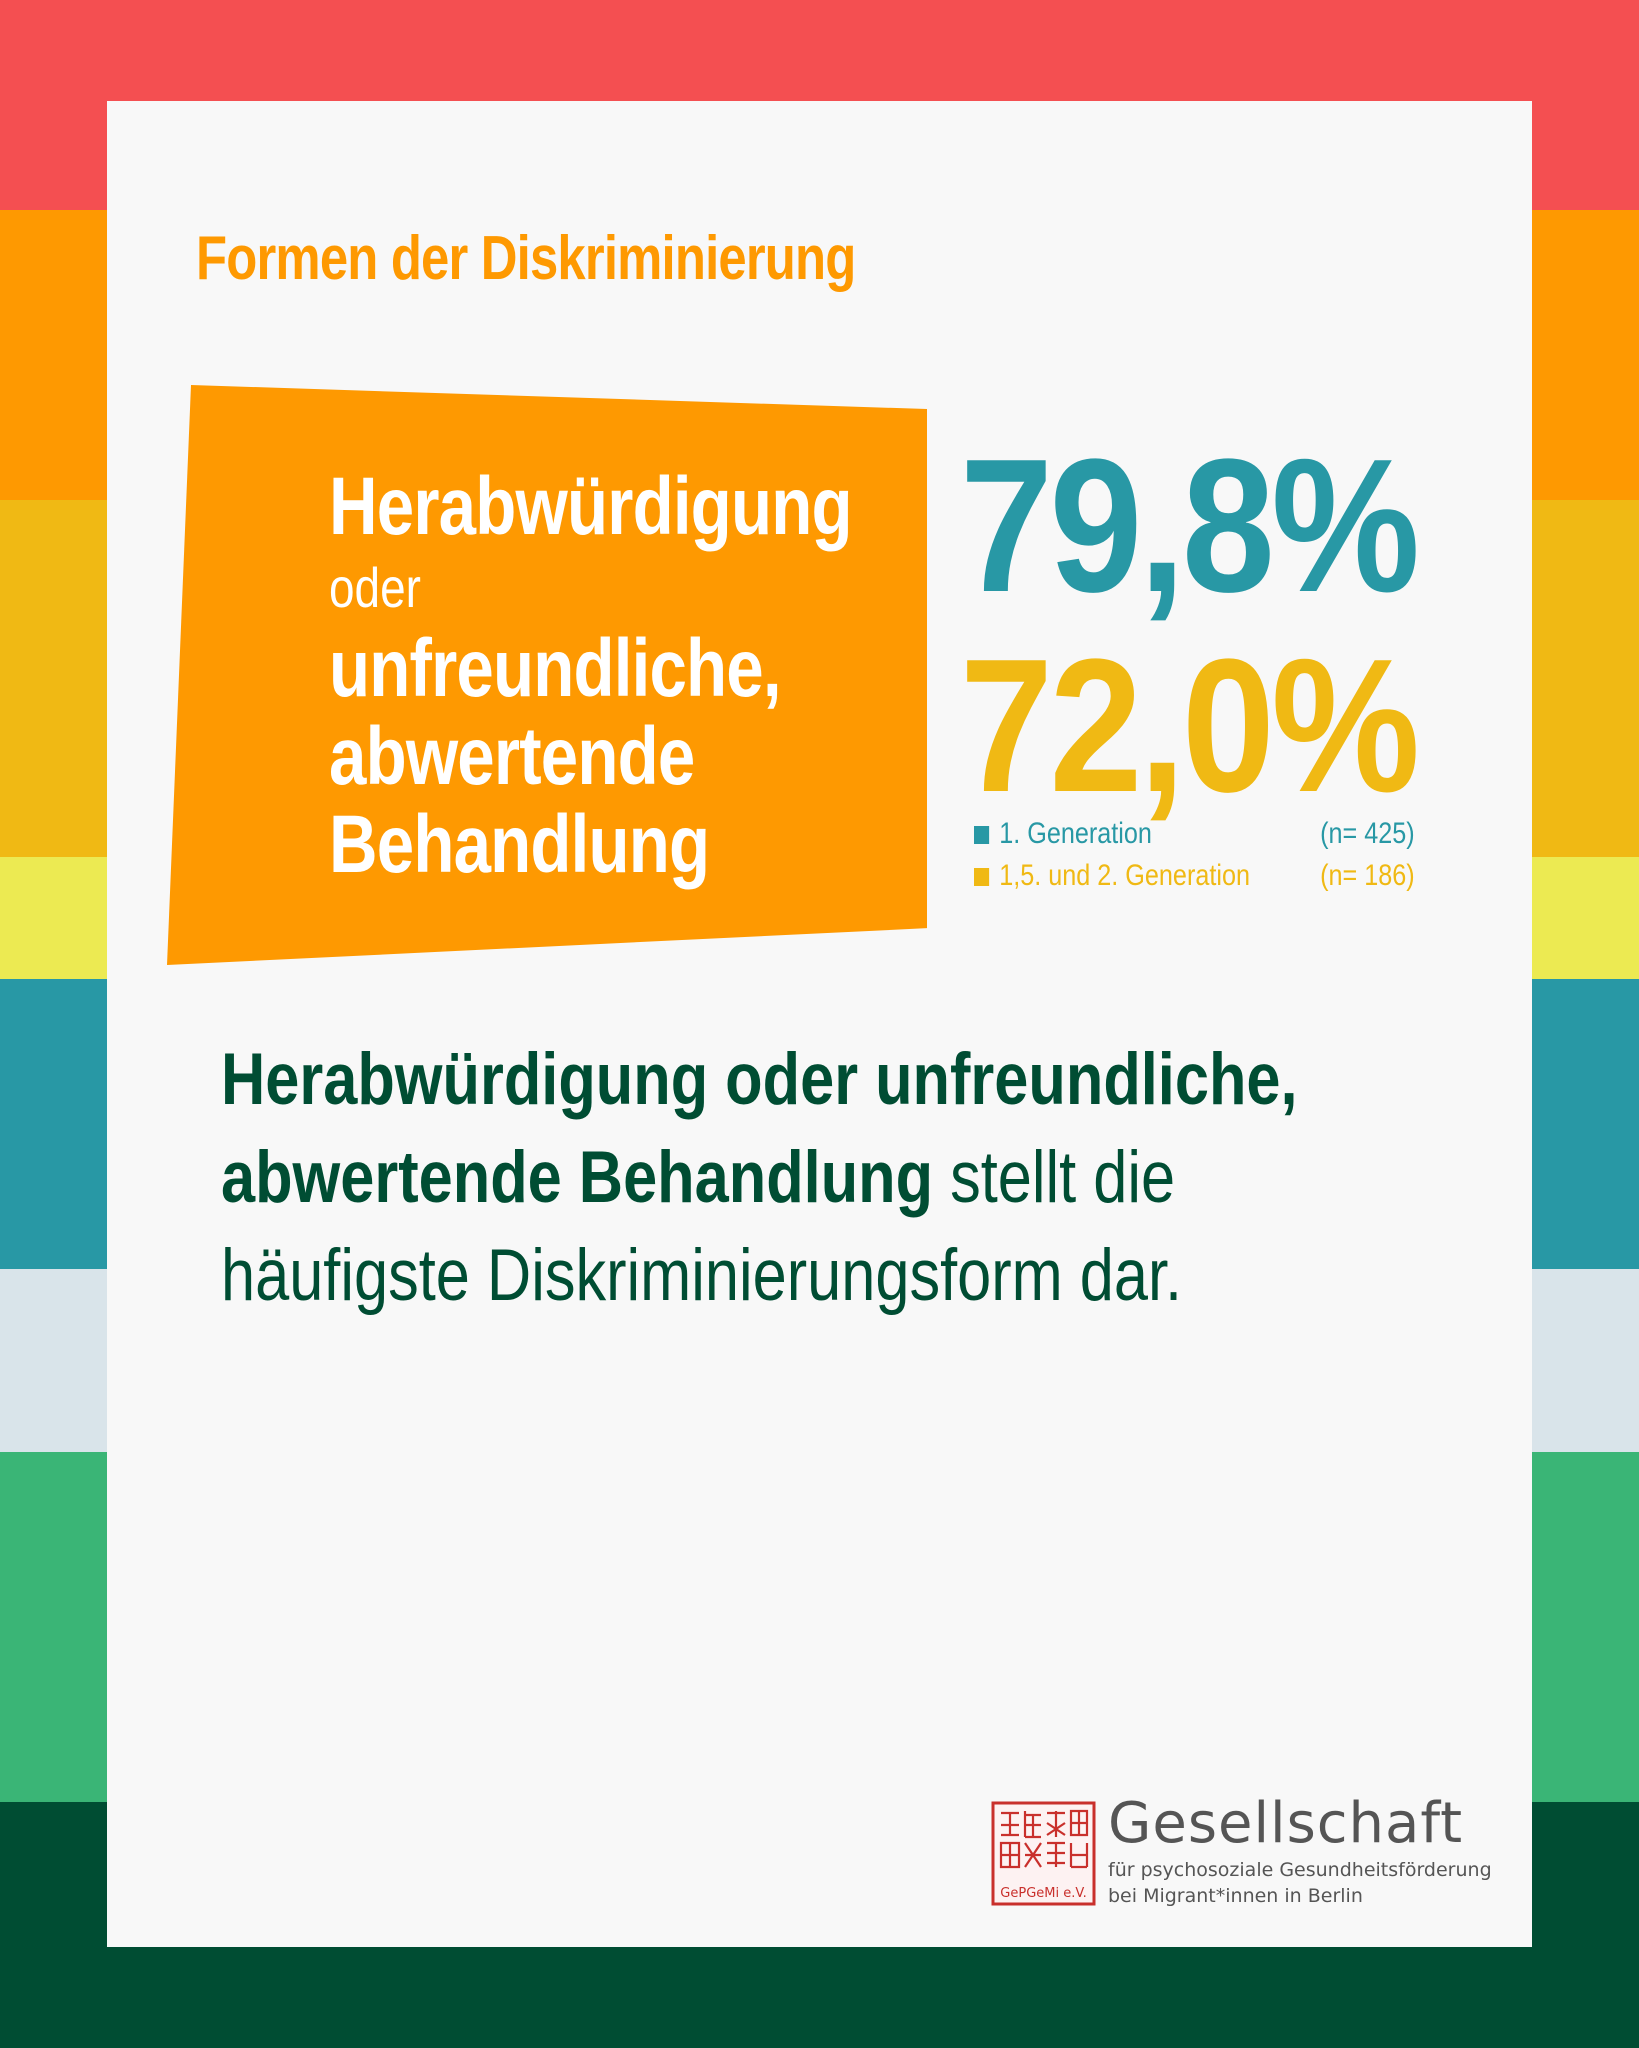  What do you see at coordinates (591, 506) in the screenshot?
I see `tile-line-herabwuerdigung: Herabwürdigung` at bounding box center [591, 506].